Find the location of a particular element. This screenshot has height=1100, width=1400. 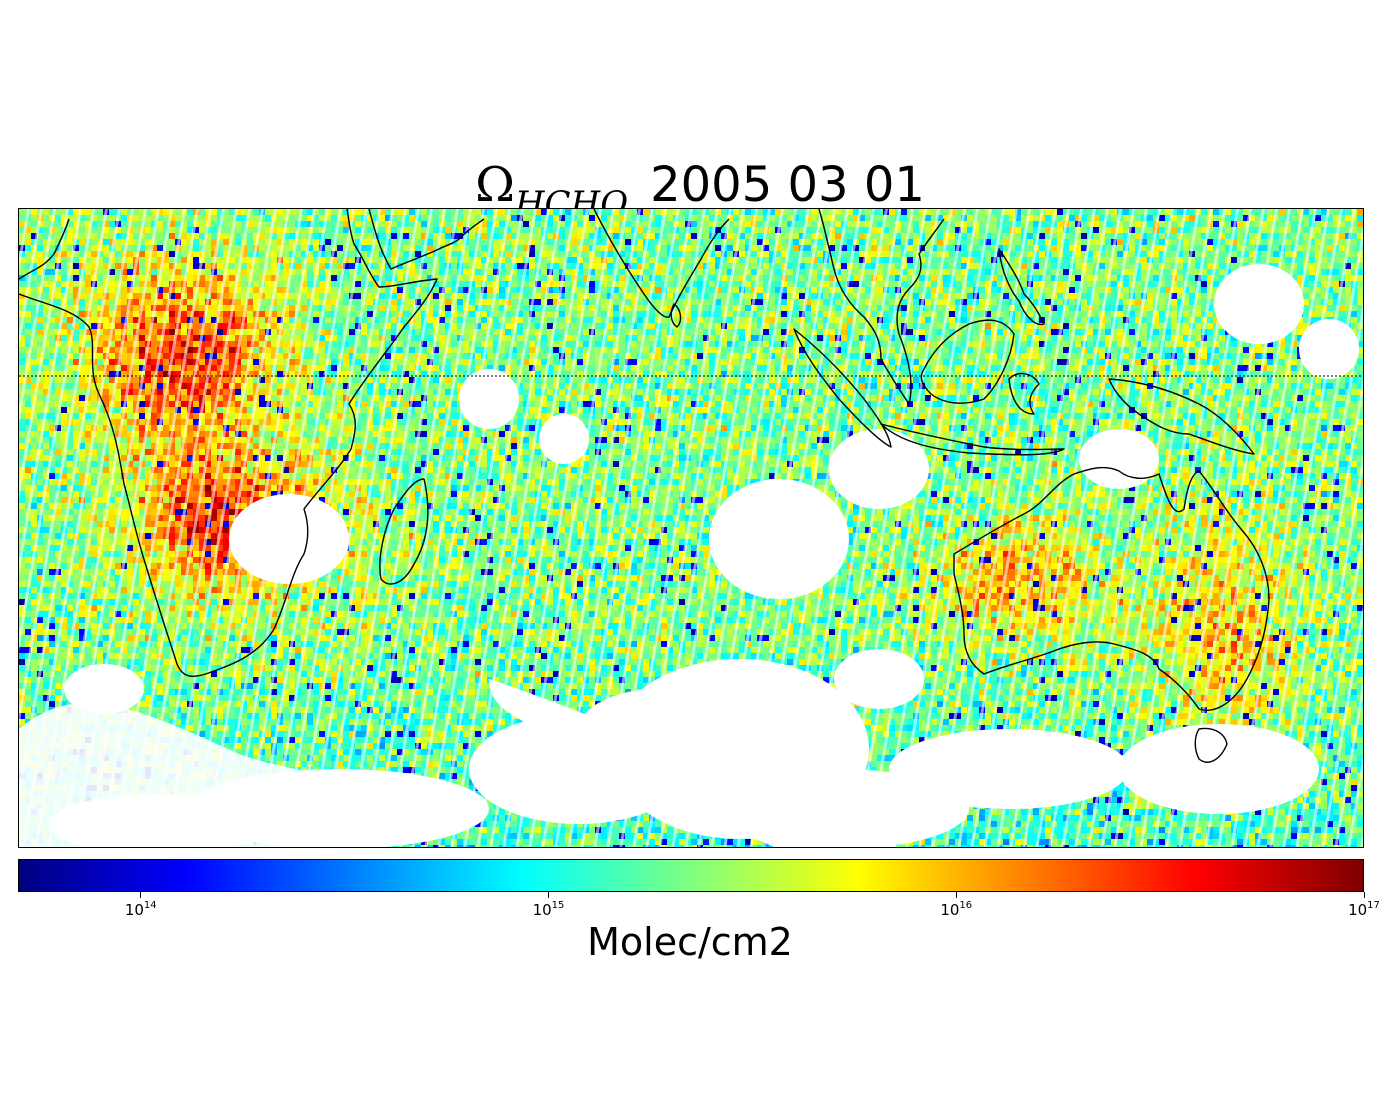

coast-africa is located at coordinates (228, 443).